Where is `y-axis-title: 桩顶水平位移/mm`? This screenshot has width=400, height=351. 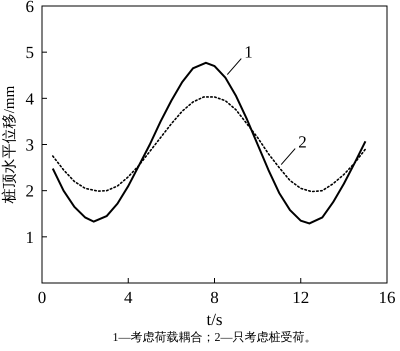 y-axis-title: 桩顶水平位移/mm is located at coordinates (9, 144).